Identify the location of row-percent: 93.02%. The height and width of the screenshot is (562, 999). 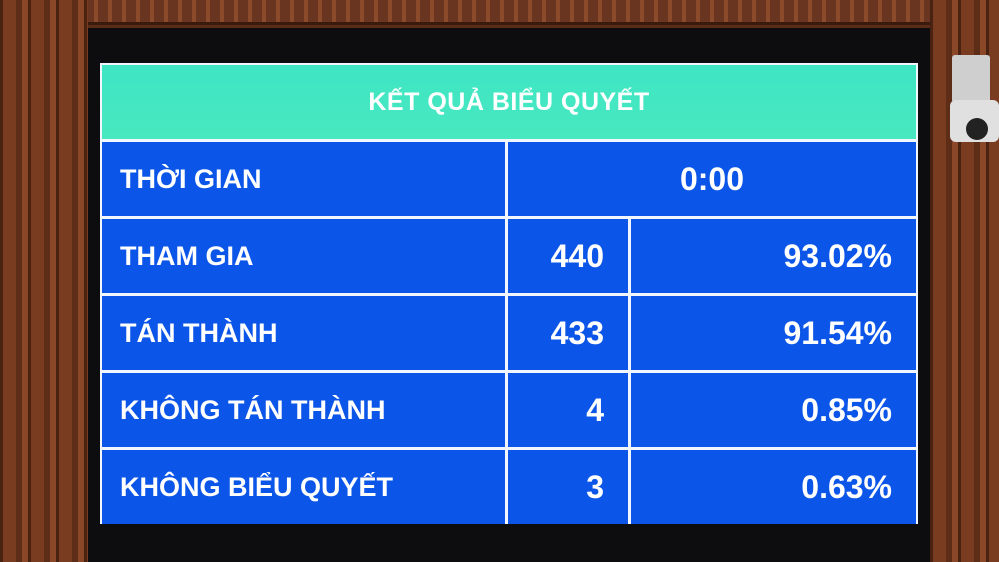
(773, 256).